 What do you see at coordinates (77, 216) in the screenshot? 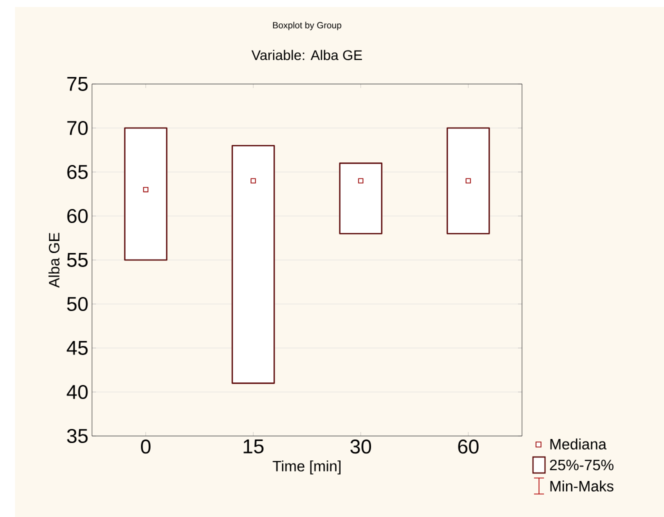
I see `y-tick-label: 60` at bounding box center [77, 216].